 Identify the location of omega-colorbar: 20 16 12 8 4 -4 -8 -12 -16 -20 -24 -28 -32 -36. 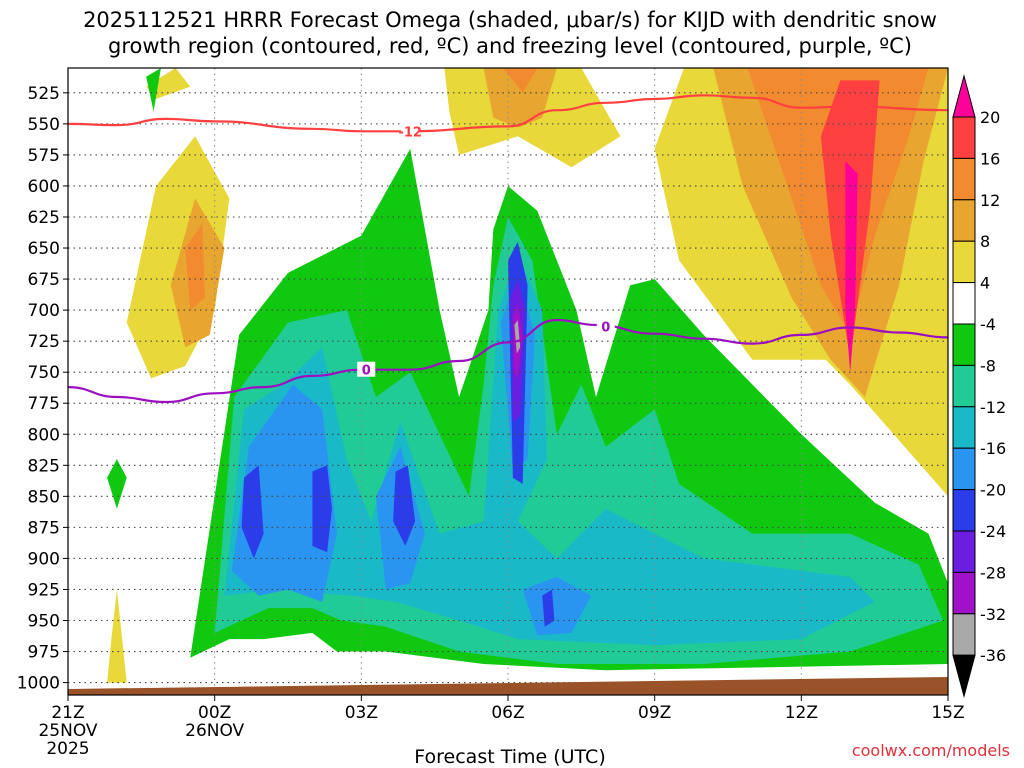
(979, 386).